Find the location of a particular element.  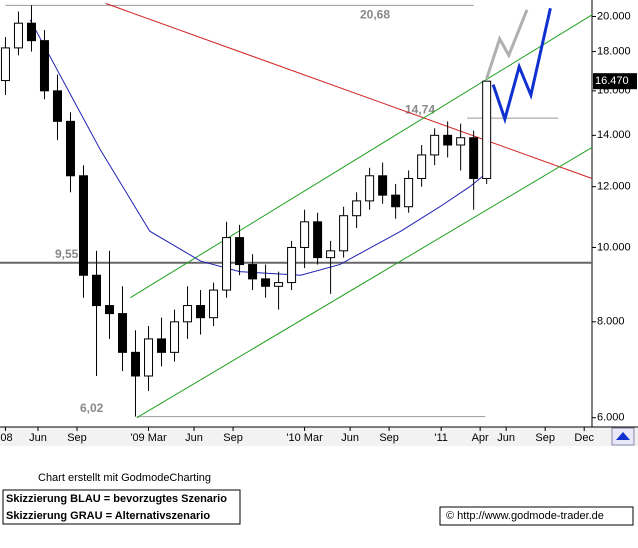

y-tick-label: 20.000 is located at coordinates (614, 16).